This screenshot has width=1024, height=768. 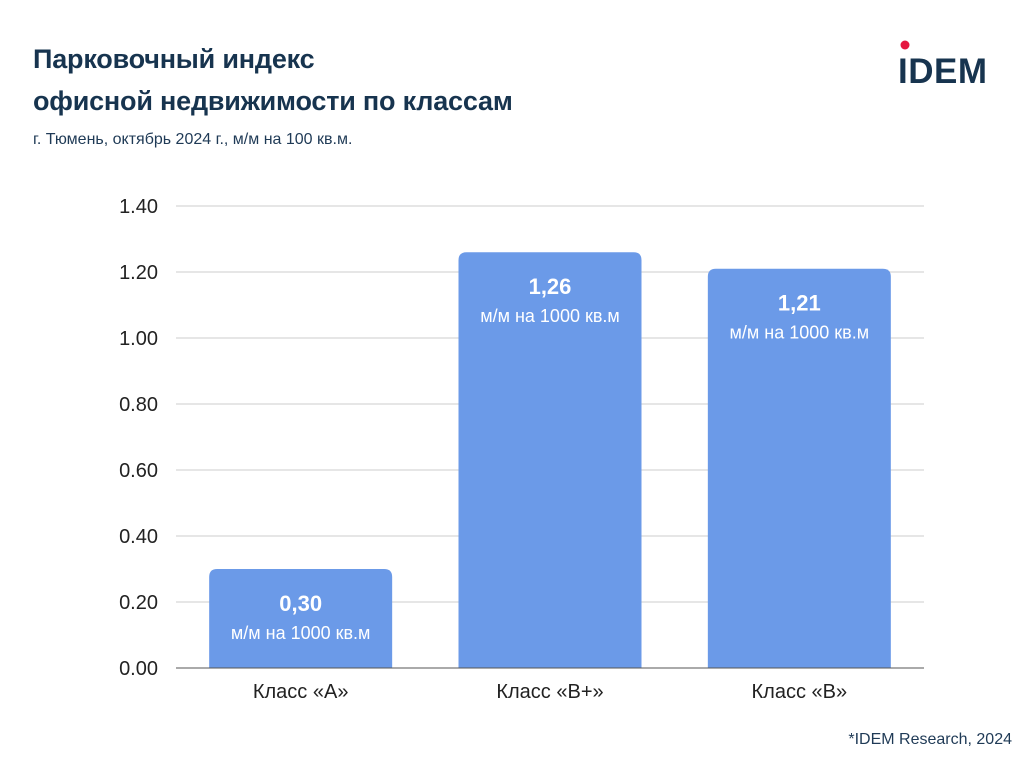 What do you see at coordinates (138, 603) in the screenshot?
I see `y-tick-label: 0.20` at bounding box center [138, 603].